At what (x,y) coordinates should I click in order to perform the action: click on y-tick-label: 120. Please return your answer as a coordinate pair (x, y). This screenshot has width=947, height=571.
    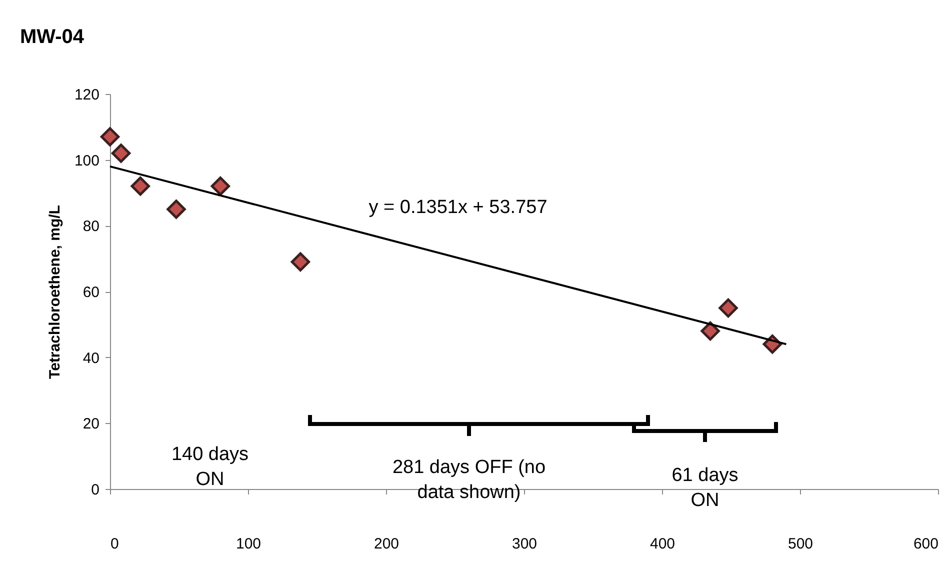
    Looking at the image, I should click on (87, 95).